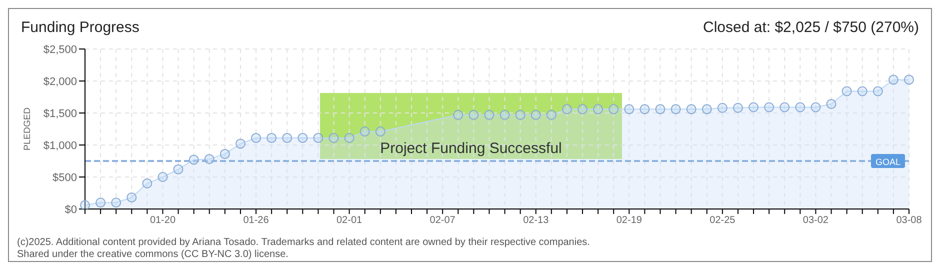 The height and width of the screenshot is (270, 940). What do you see at coordinates (723, 220) in the screenshot?
I see `x-tick-label: 02-25` at bounding box center [723, 220].